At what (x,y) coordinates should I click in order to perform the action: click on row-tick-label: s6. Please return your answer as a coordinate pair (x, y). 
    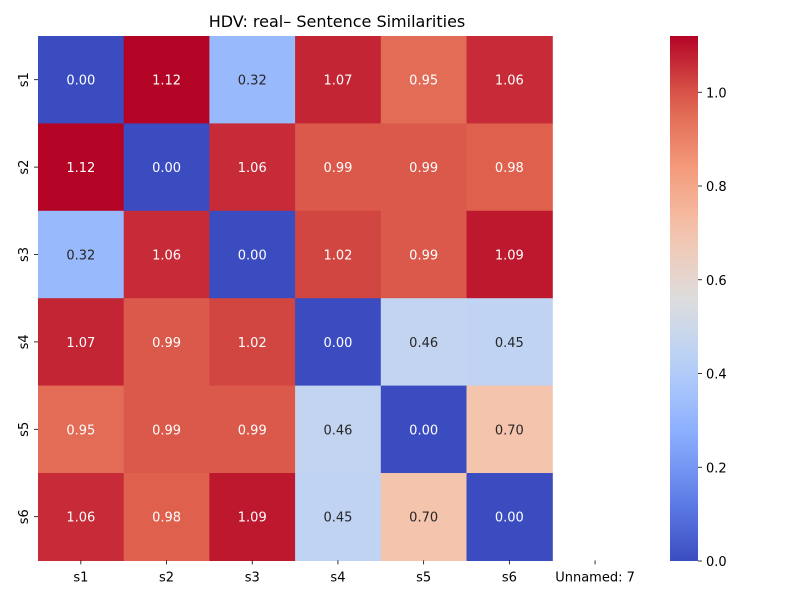
    Looking at the image, I should click on (24, 516).